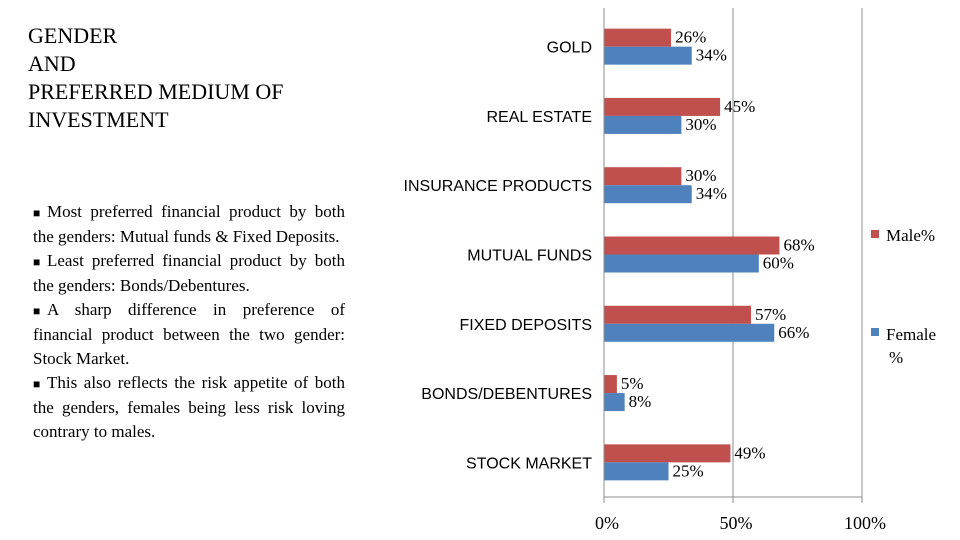  What do you see at coordinates (529, 256) in the screenshot?
I see `category-label: MUTUAL FUNDS` at bounding box center [529, 256].